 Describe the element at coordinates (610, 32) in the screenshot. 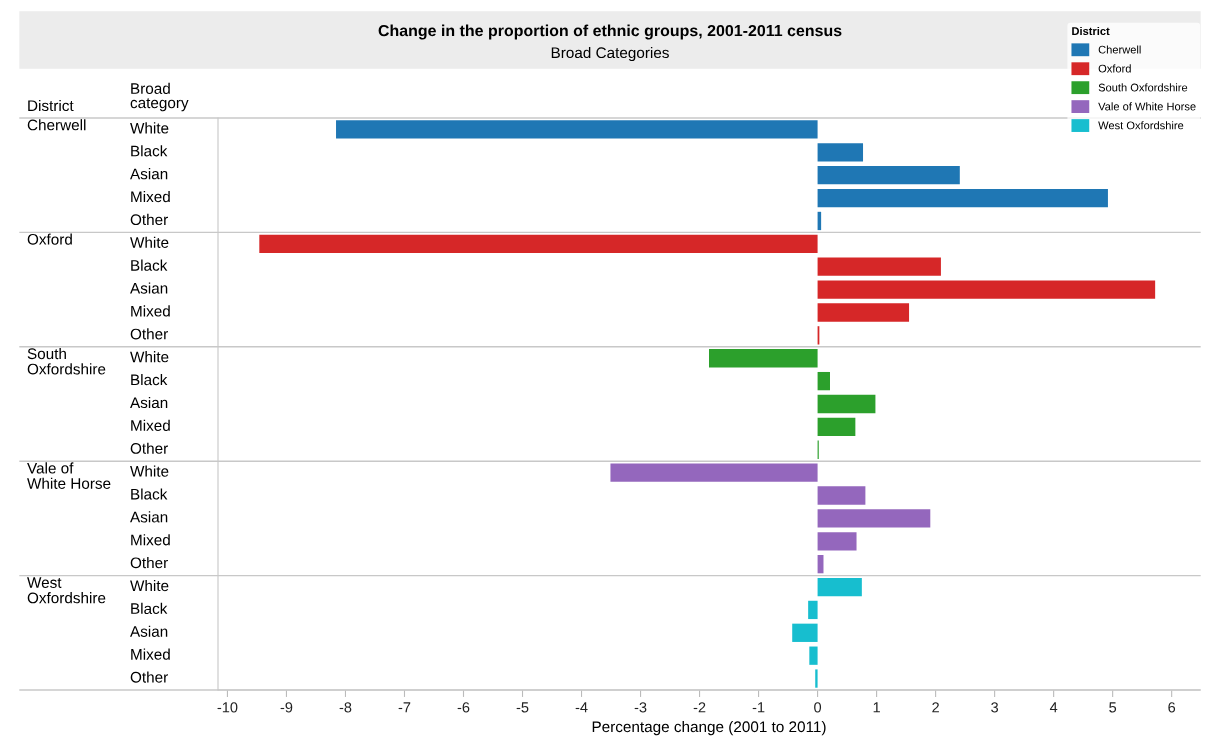

I see `chart-title: Change in the proportion of ethnic groups, 2001-2011 census` at that location.